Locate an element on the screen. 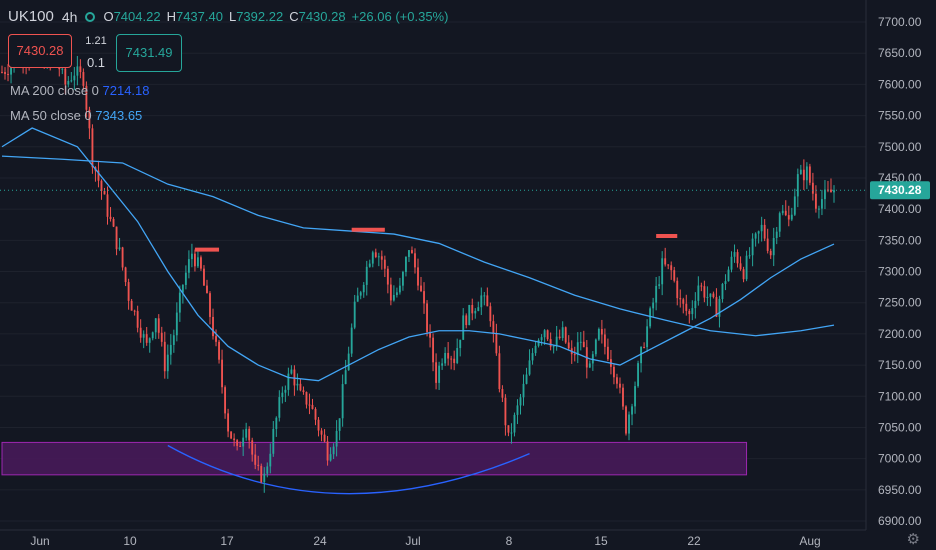 The image size is (936, 550). time-axis: Jun 10 17 24 Jul 8 15 22 Aug is located at coordinates (433, 538).